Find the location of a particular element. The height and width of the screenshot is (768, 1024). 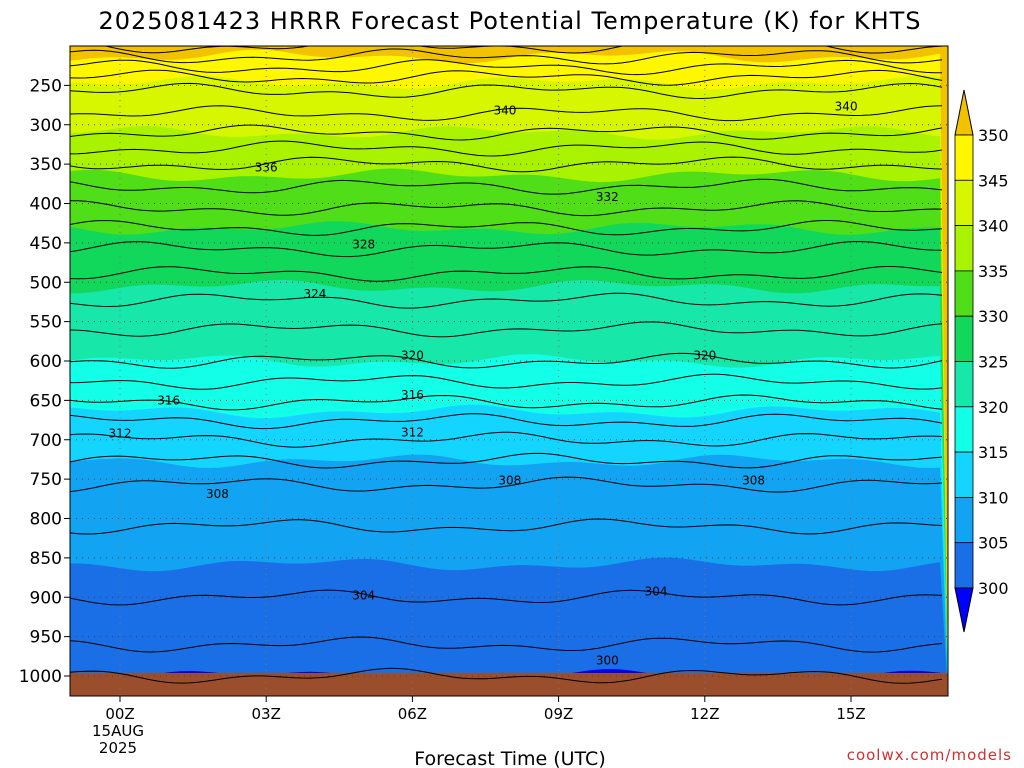

y-tick-label: 950 is located at coordinates (46, 638).